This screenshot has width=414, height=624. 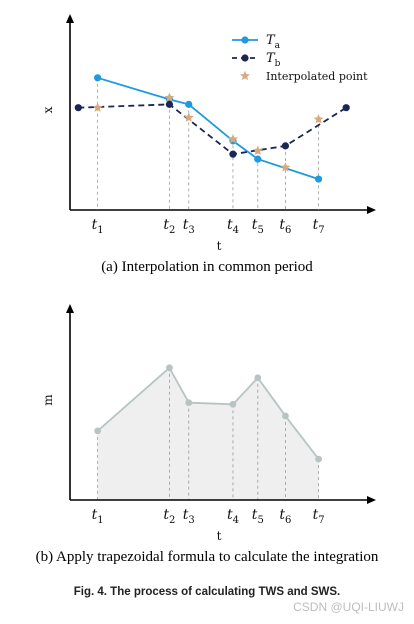 I want to click on b-tick-t7: t7, so click(x=319, y=516).